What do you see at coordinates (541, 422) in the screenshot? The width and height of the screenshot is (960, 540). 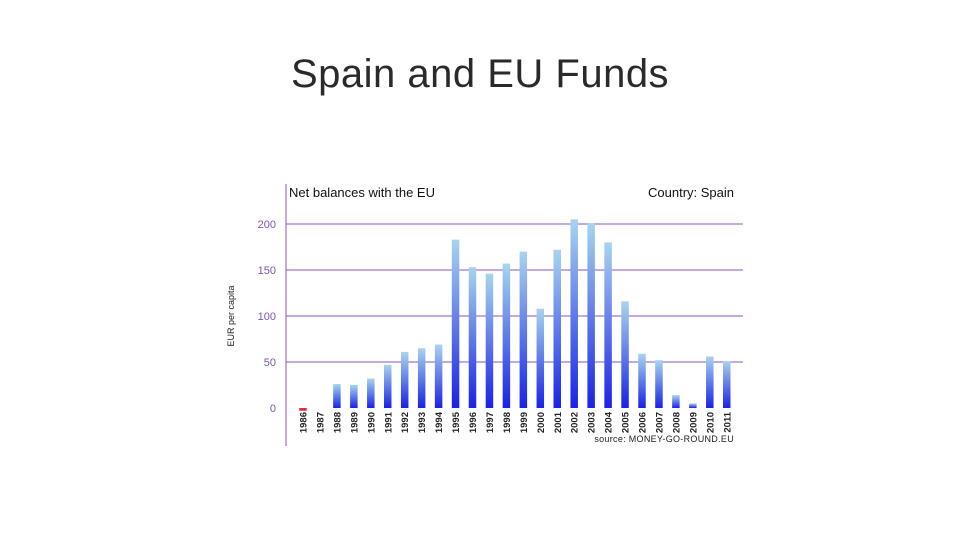 I see `x-tick-label: 2000` at bounding box center [541, 422].